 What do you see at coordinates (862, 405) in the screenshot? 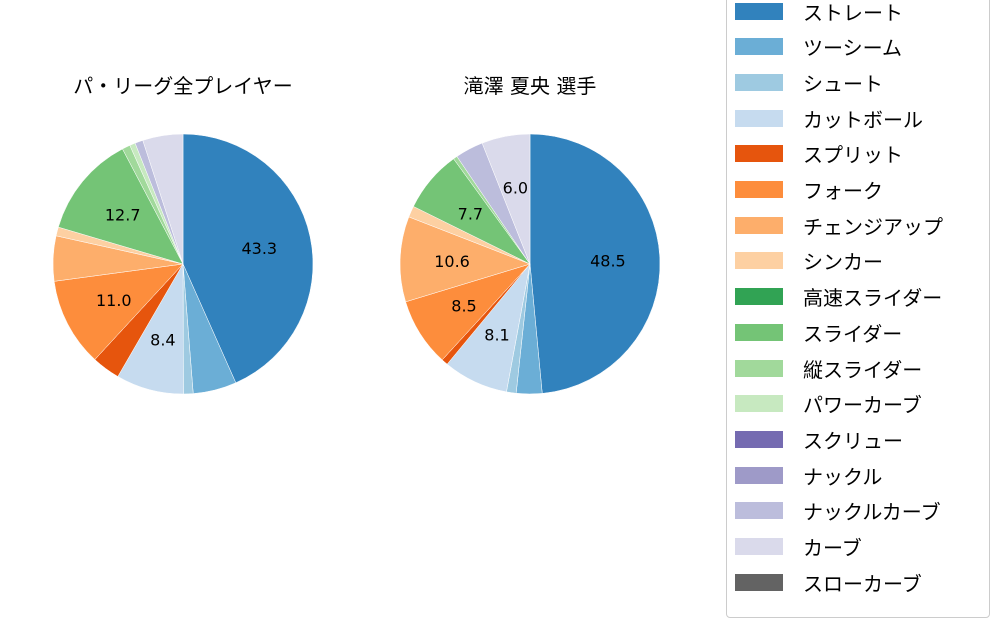
I see `legend-label: パワーカーブ` at bounding box center [862, 405].